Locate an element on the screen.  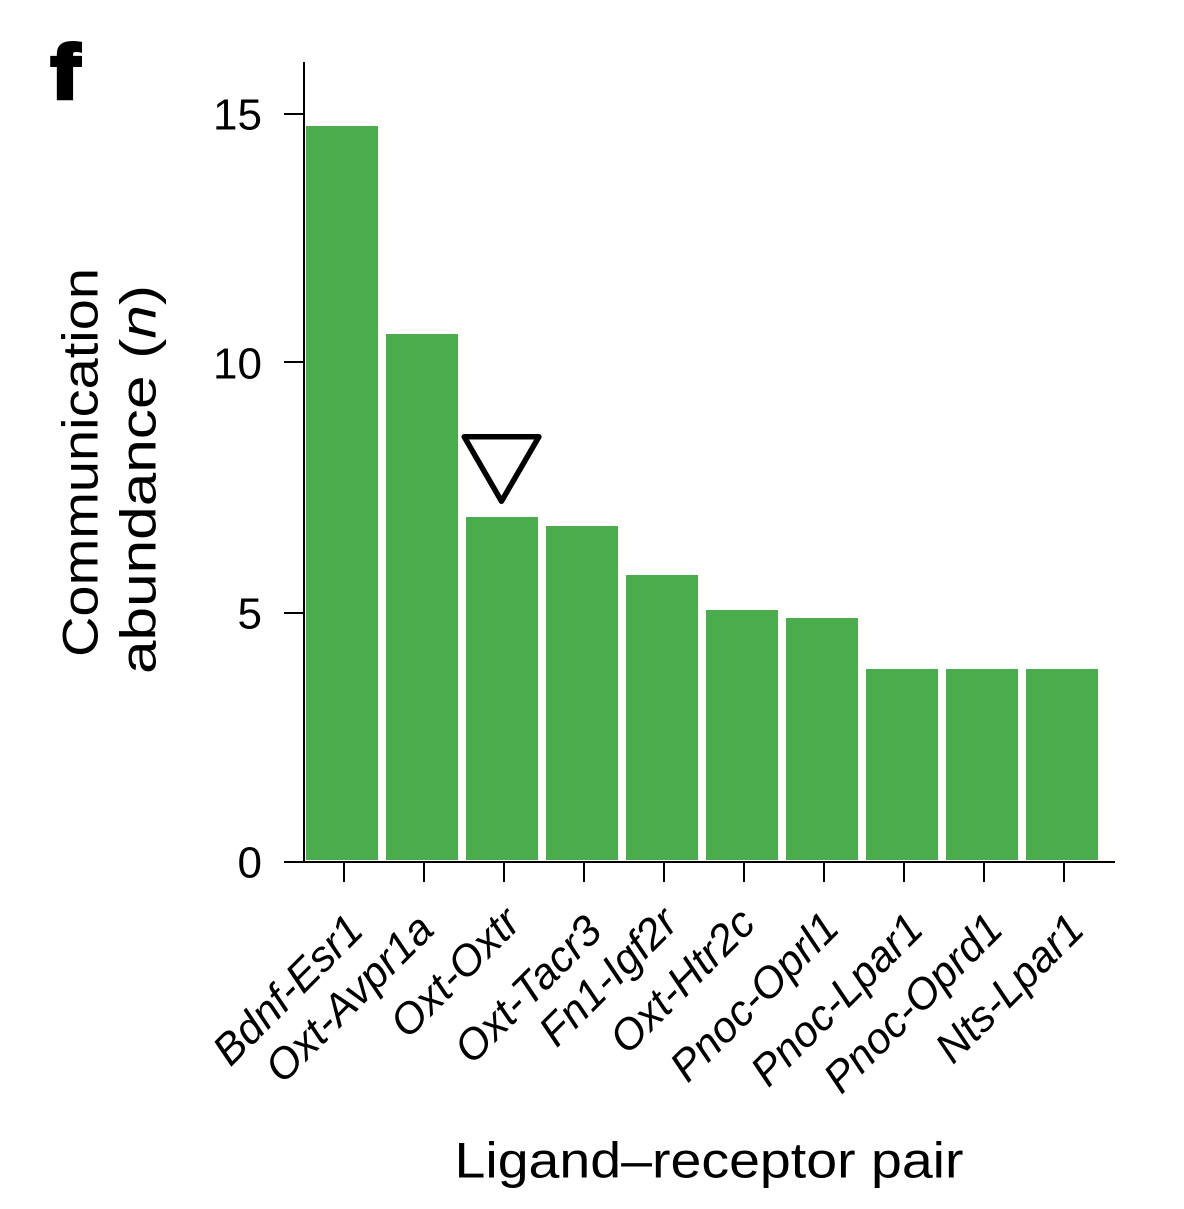
svg-text: Communication is located at coordinates (81, 462).